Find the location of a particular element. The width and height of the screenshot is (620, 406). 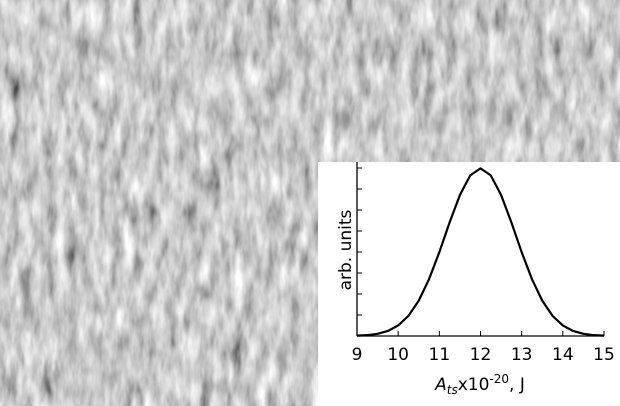

x-title-exponent: -20 is located at coordinates (499, 379).